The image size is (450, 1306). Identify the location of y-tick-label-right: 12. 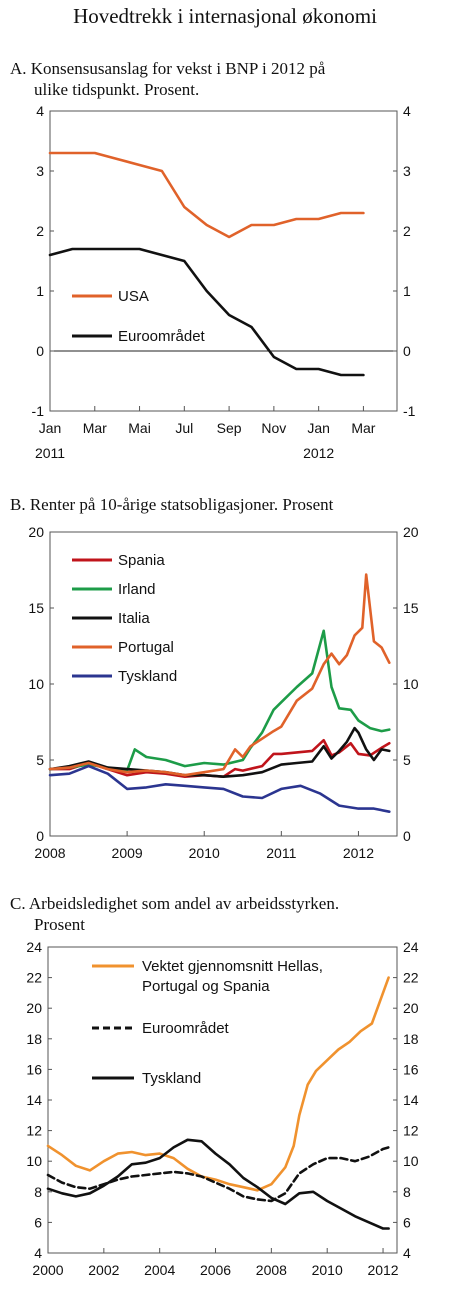
(411, 1131).